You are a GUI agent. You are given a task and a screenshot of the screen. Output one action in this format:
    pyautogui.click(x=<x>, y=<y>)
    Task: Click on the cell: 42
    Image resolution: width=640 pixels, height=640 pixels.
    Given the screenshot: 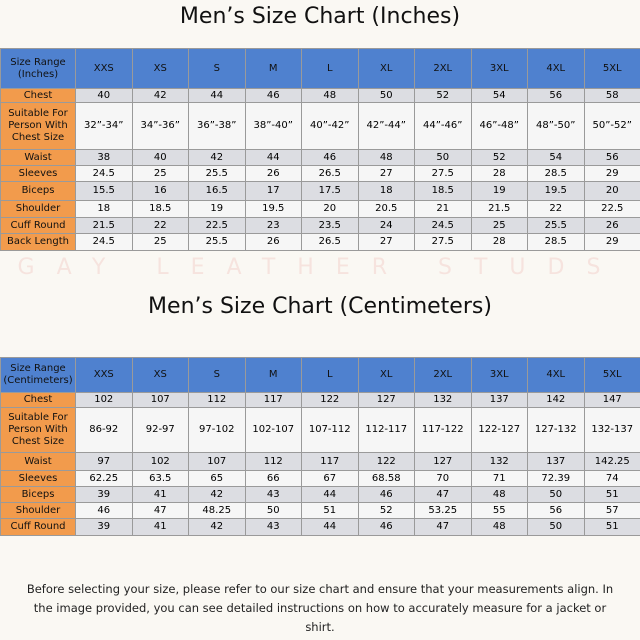 What is the action you would take?
    pyautogui.click(x=217, y=527)
    